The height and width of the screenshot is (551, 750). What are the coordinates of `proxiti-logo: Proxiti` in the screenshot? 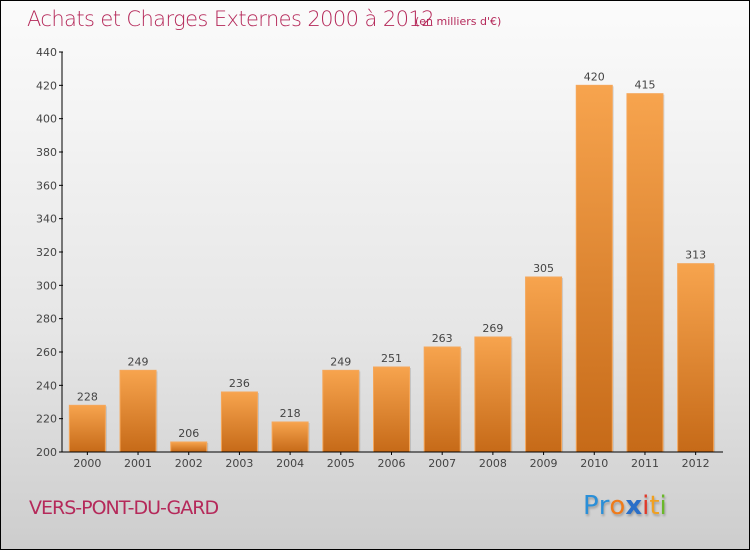 It's located at (625, 506).